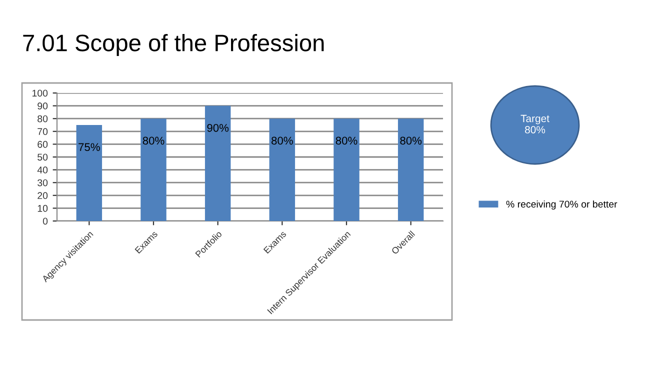  What do you see at coordinates (42, 170) in the screenshot?
I see `y-tick-label: 40` at bounding box center [42, 170].